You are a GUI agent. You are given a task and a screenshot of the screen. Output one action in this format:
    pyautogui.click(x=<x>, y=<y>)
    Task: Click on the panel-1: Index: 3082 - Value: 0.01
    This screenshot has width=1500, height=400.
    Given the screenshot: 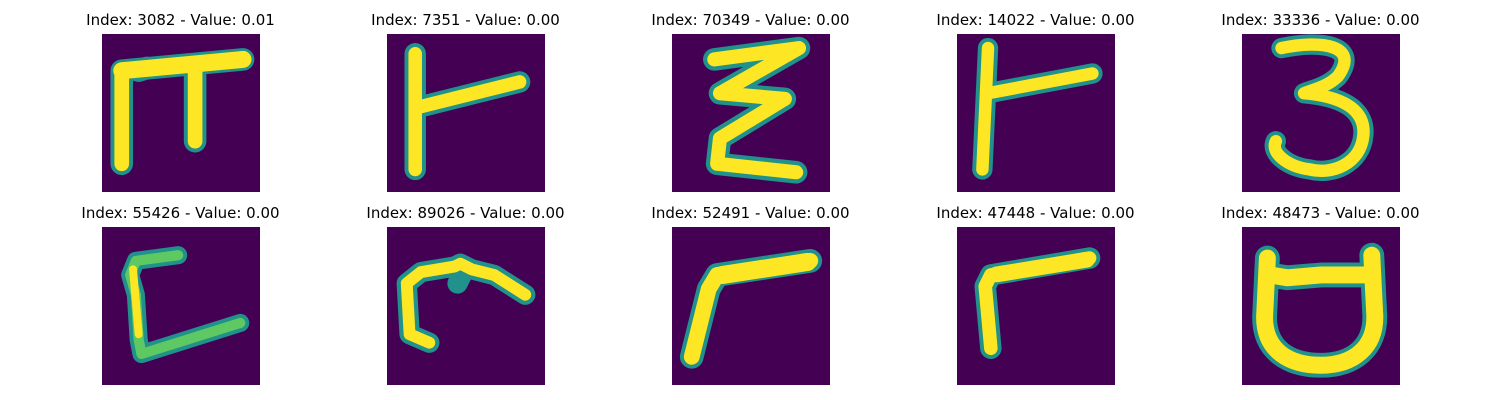 What is the action you would take?
    pyautogui.click(x=180, y=105)
    